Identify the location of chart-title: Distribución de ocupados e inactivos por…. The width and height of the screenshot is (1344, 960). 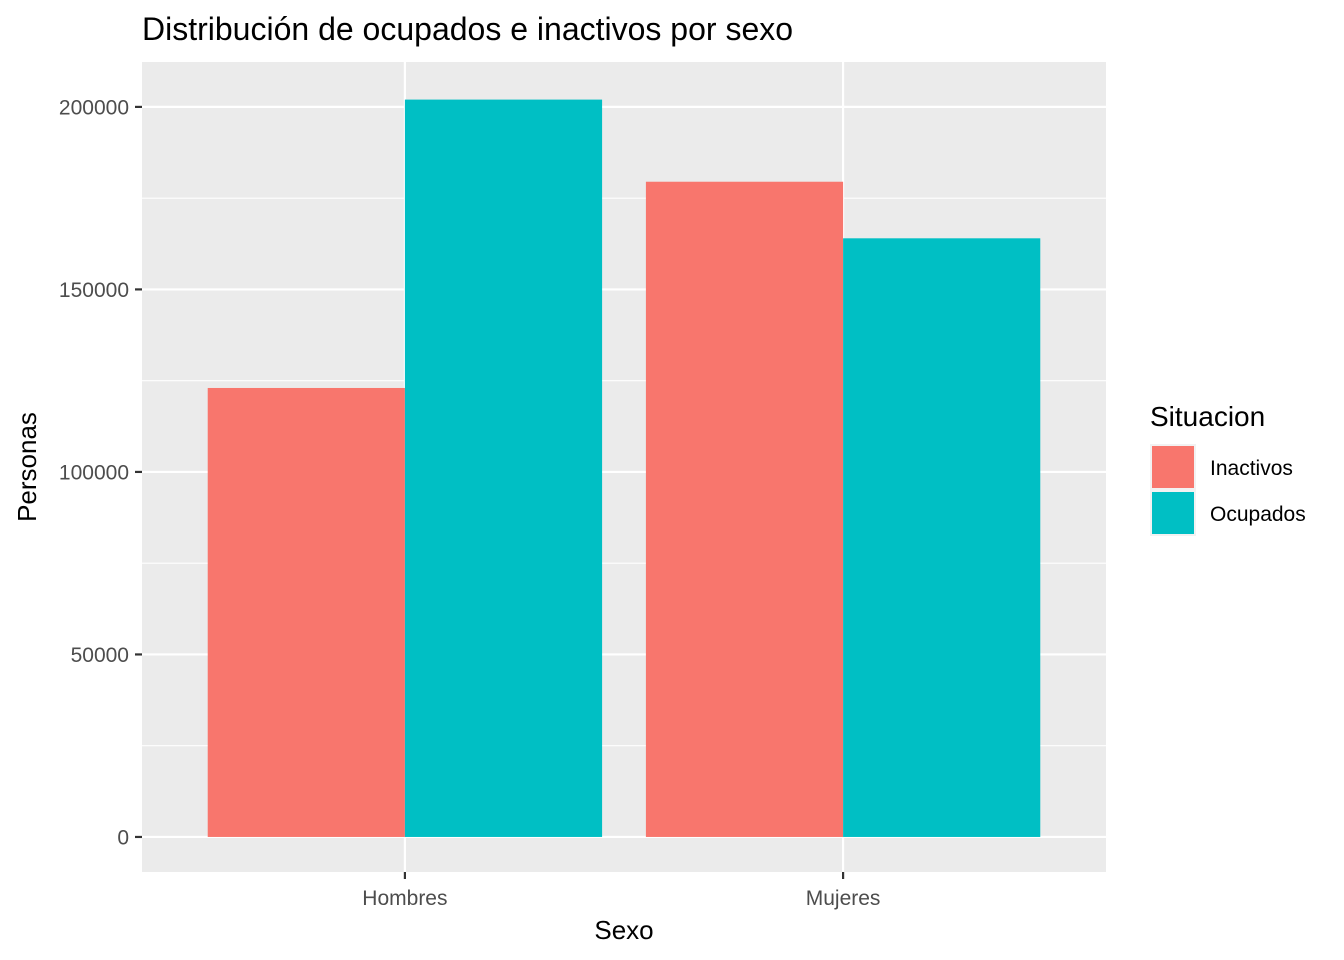
(467, 29).